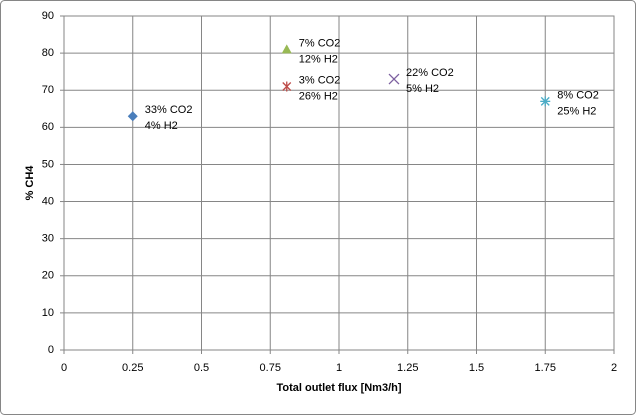 The image size is (636, 415). What do you see at coordinates (545, 368) in the screenshot?
I see `x-tick-label: 1.75` at bounding box center [545, 368].